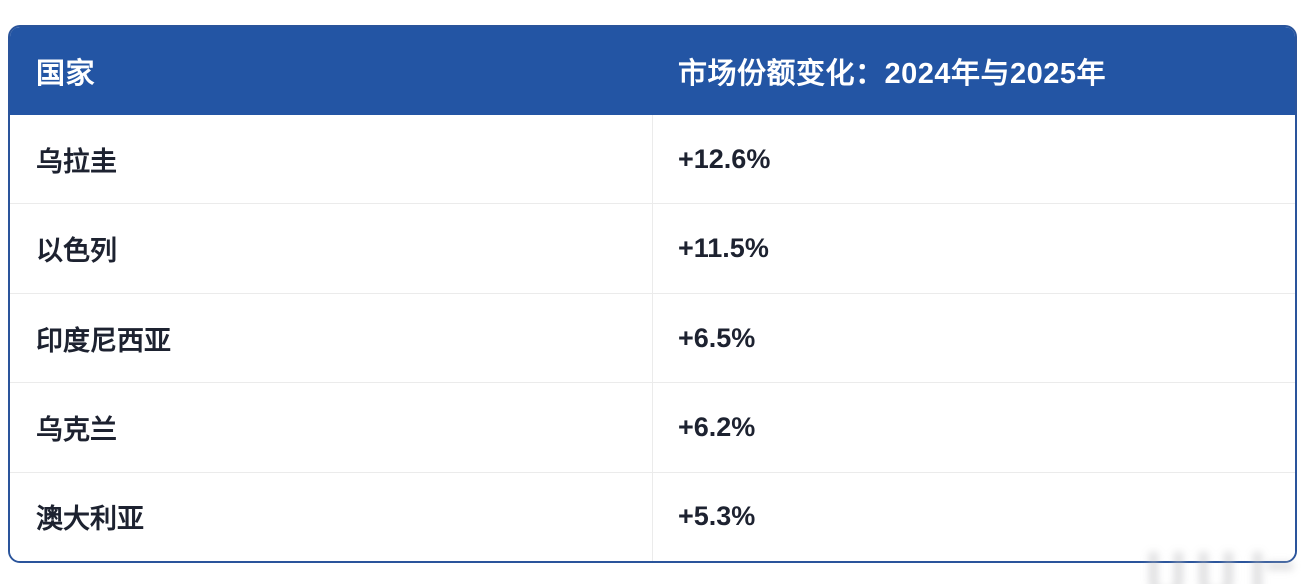  What do you see at coordinates (723, 248) in the screenshot?
I see `change-cell: +11.5%` at bounding box center [723, 248].